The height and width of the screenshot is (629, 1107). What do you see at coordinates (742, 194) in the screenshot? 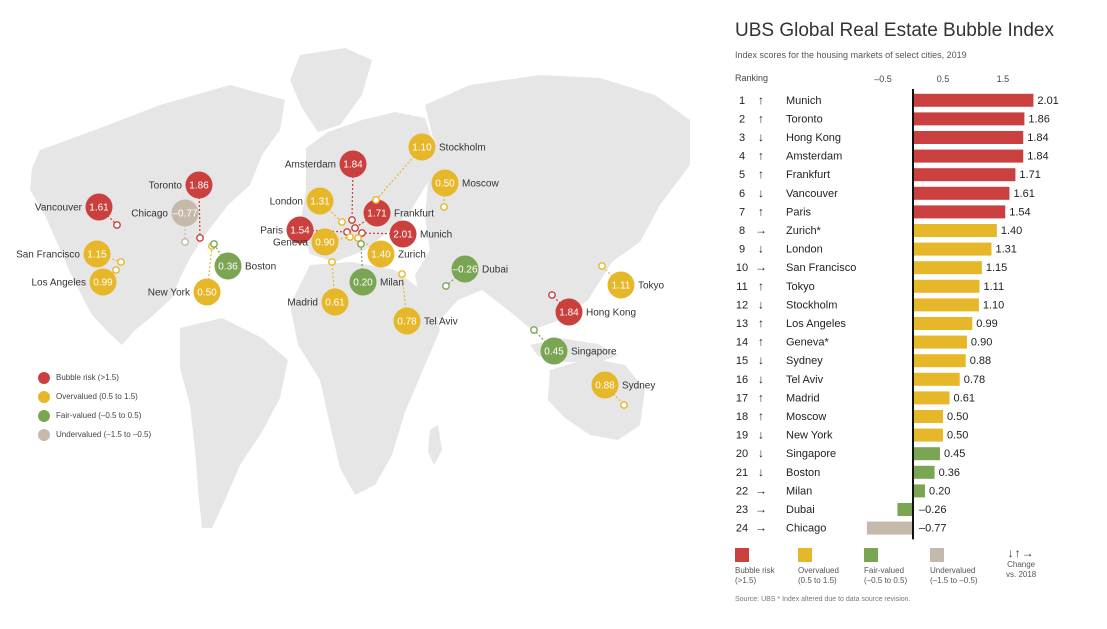
I see `rank-number: 6` at bounding box center [742, 194].